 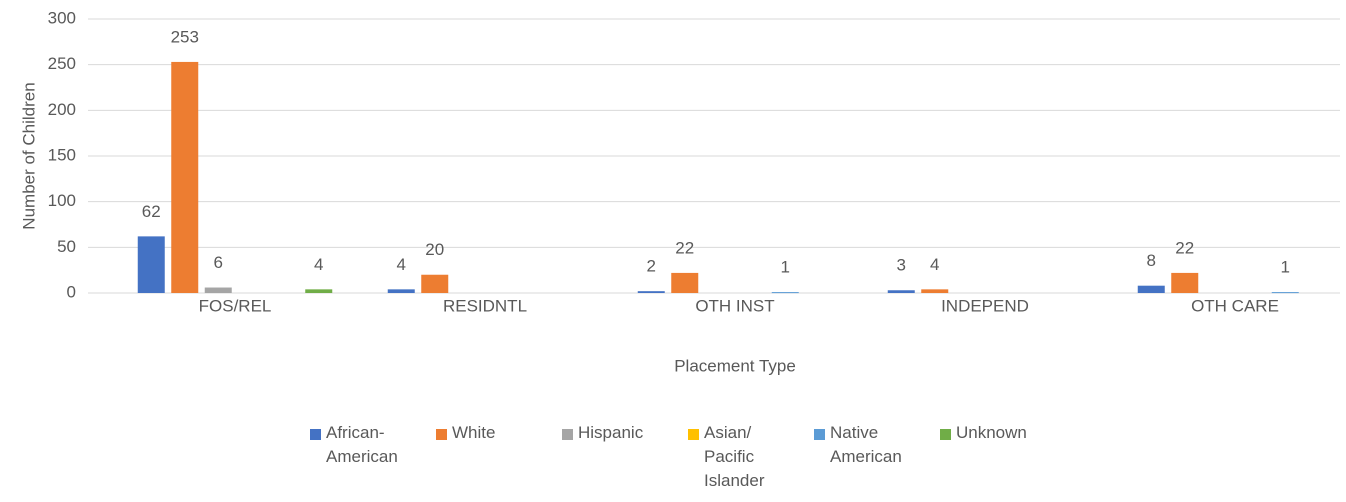 I want to click on data-label: 20, so click(x=434, y=249).